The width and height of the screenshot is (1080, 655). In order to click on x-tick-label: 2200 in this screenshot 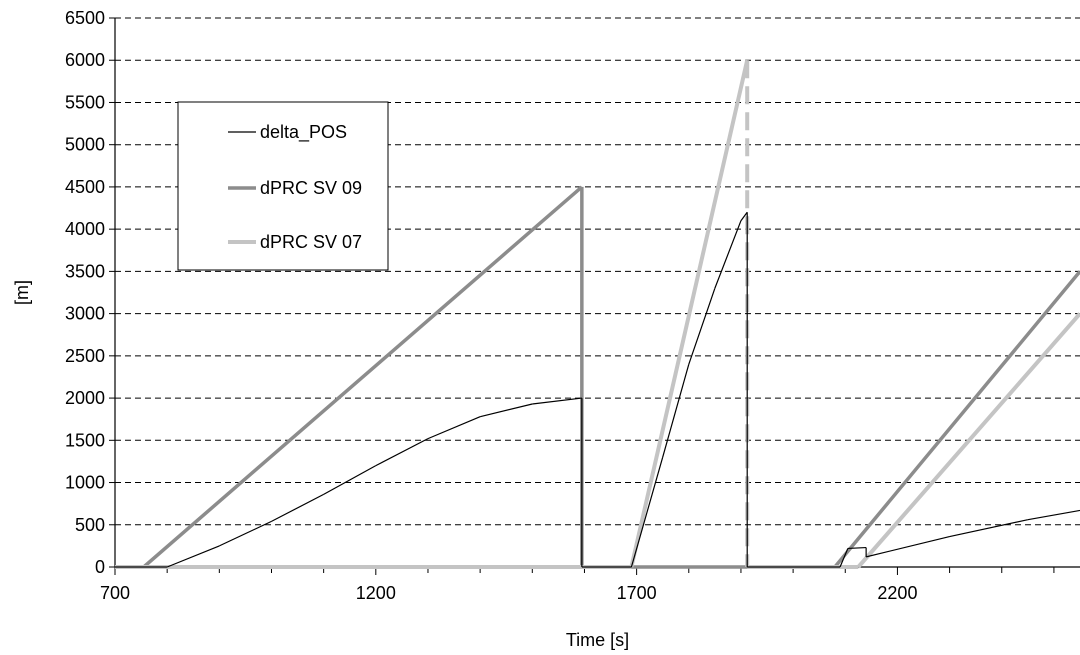, I will do `click(897, 593)`.